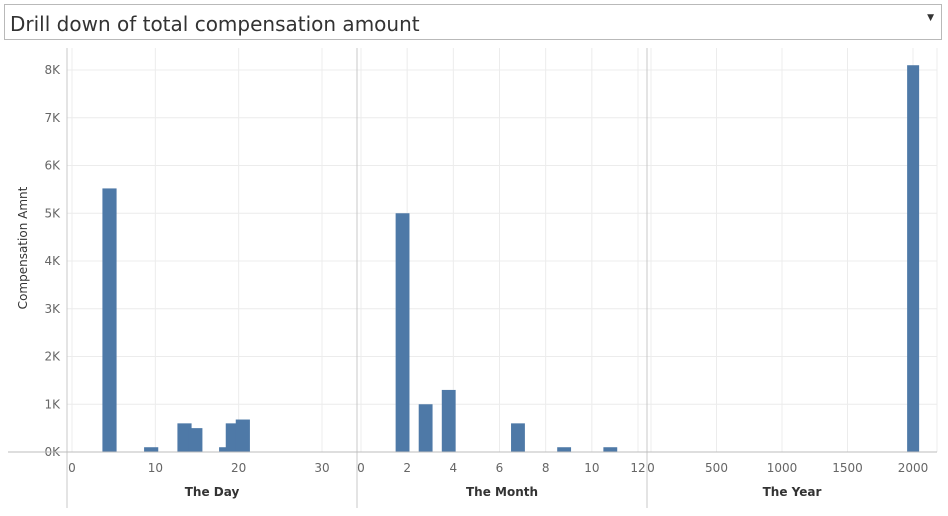 Image resolution: width=948 pixels, height=516 pixels. Describe the element at coordinates (591, 468) in the screenshot. I see `x-tick-label-month: 10` at that location.